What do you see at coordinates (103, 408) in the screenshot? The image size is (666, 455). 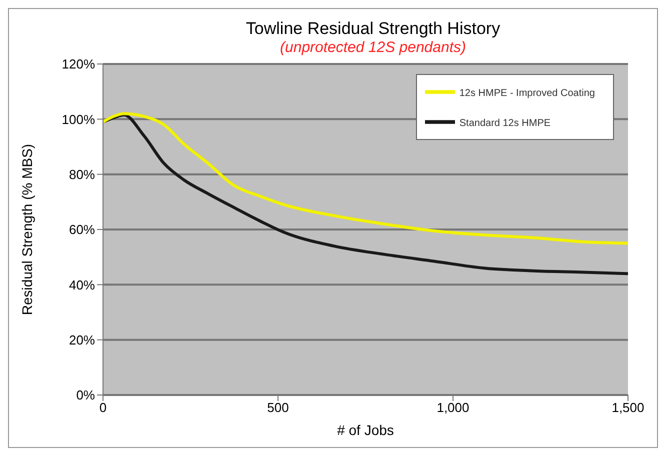 I see `x-tick-label: 0` at bounding box center [103, 408].